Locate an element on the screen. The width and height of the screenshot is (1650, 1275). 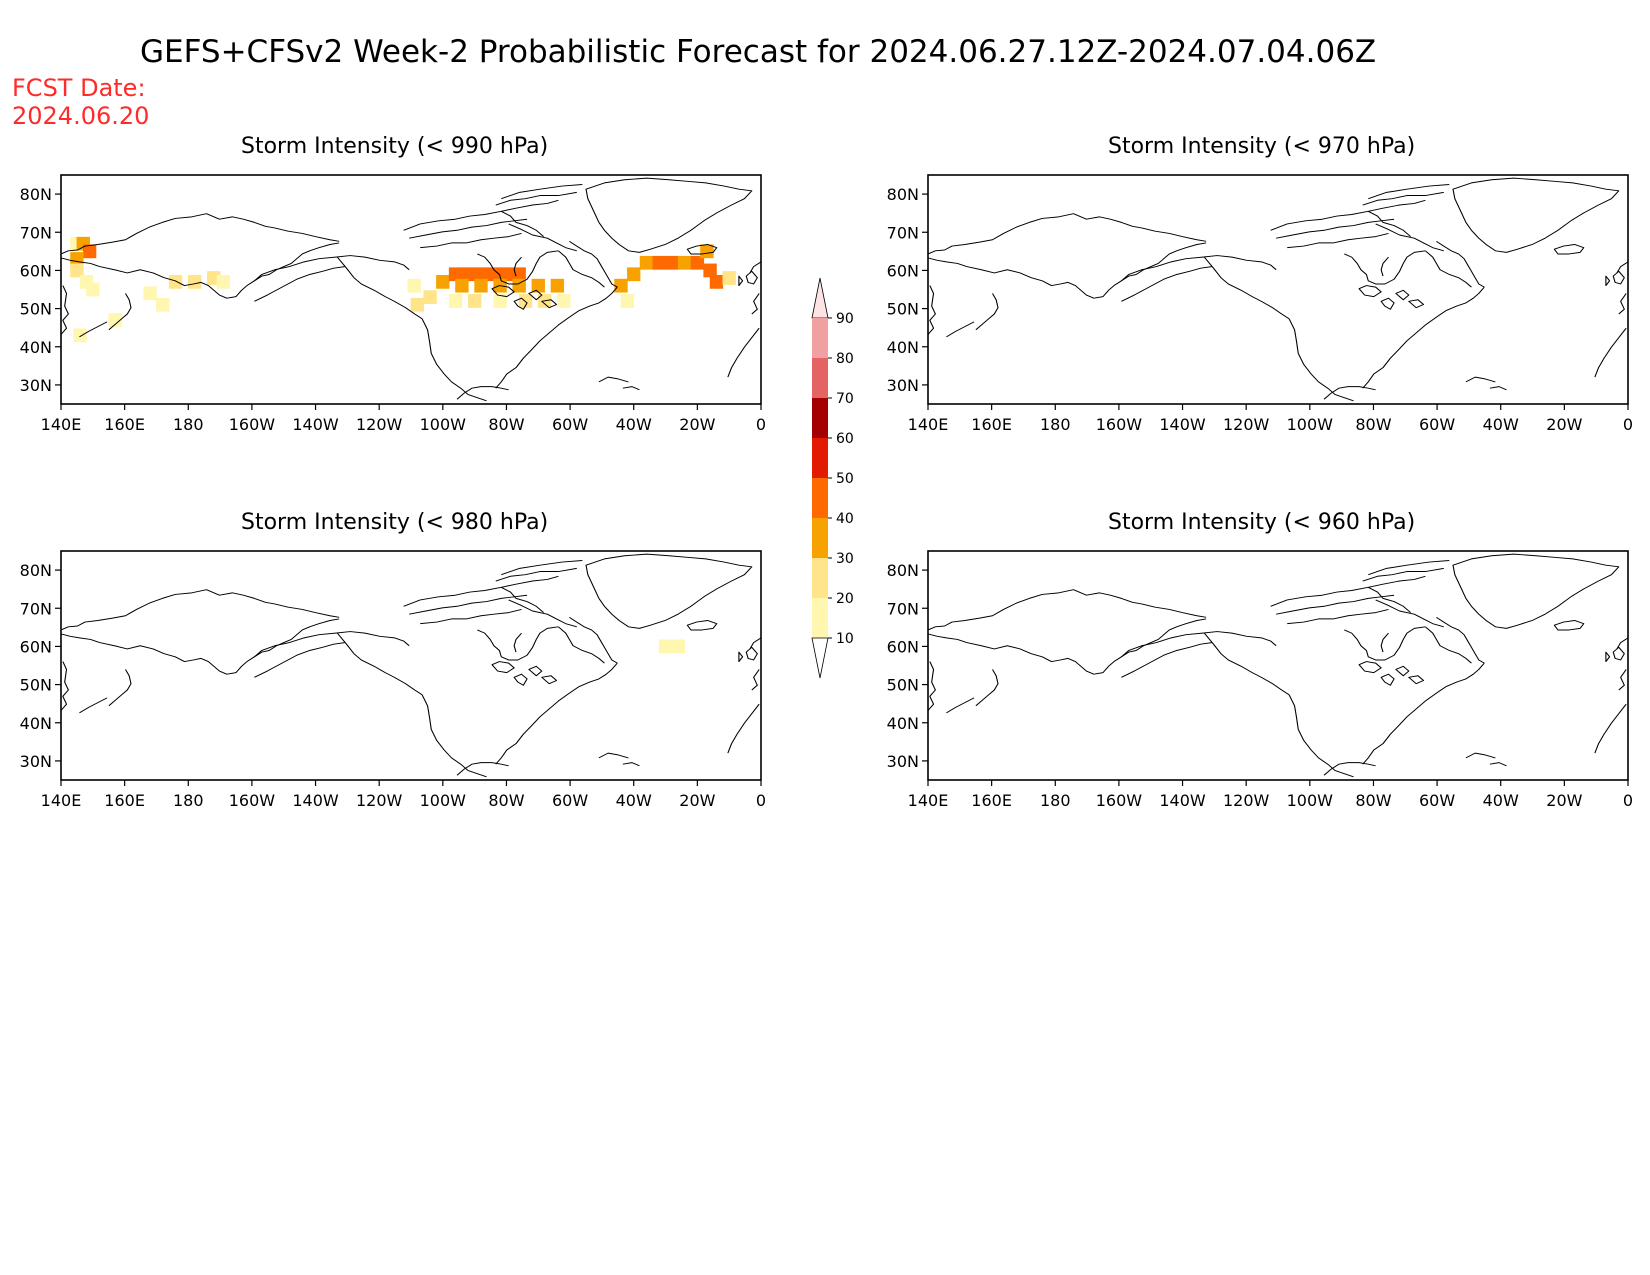
colorbar-tick-label: 50 is located at coordinates (845, 479).